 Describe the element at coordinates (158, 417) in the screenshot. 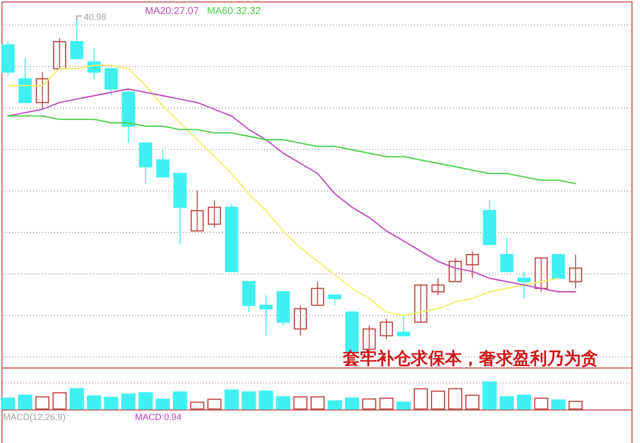

I see `text: MACD:0.94` at that location.